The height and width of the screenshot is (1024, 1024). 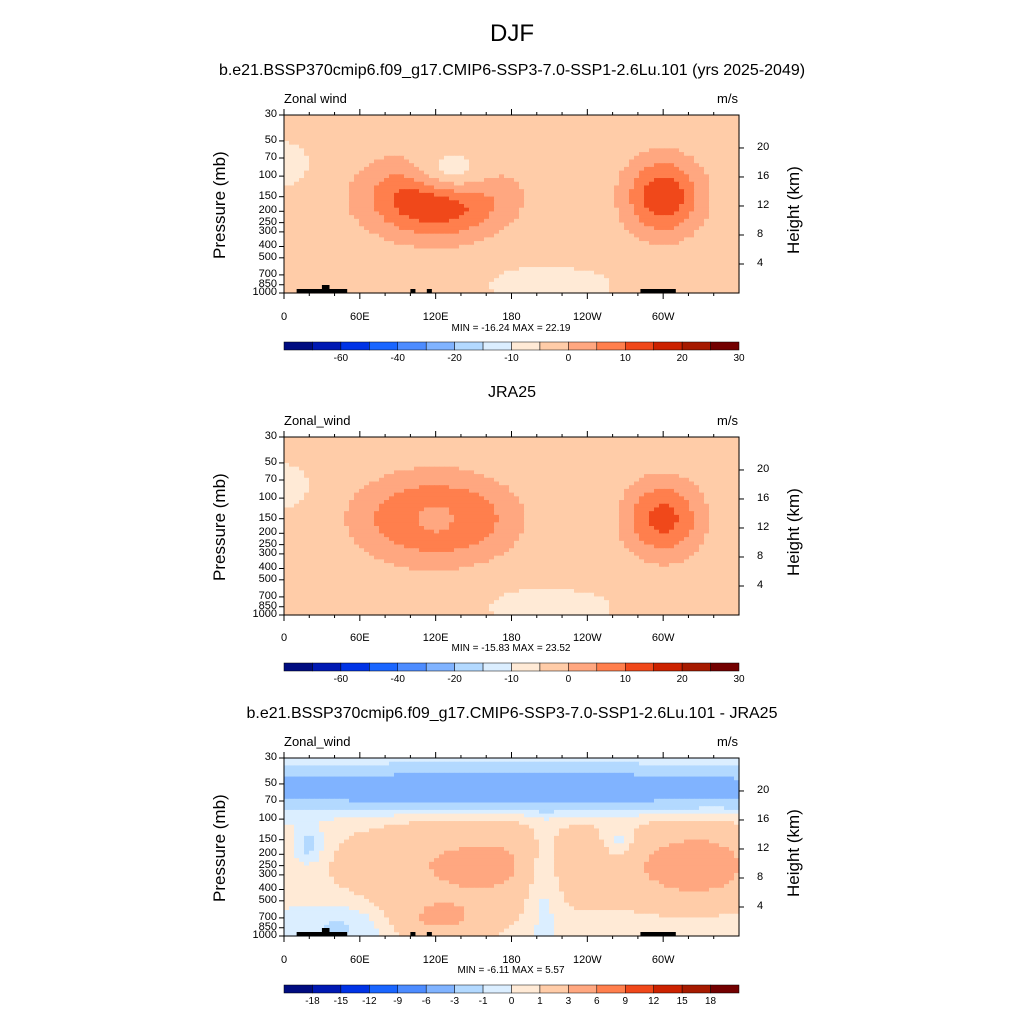 What do you see at coordinates (512, 204) in the screenshot?
I see `heatmap-field` at bounding box center [512, 204].